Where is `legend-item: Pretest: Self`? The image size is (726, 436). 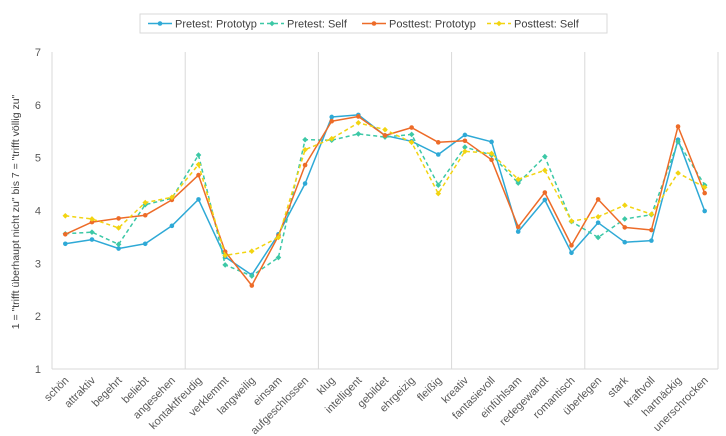 legend-item: Pretest: Self is located at coordinates (304, 25).